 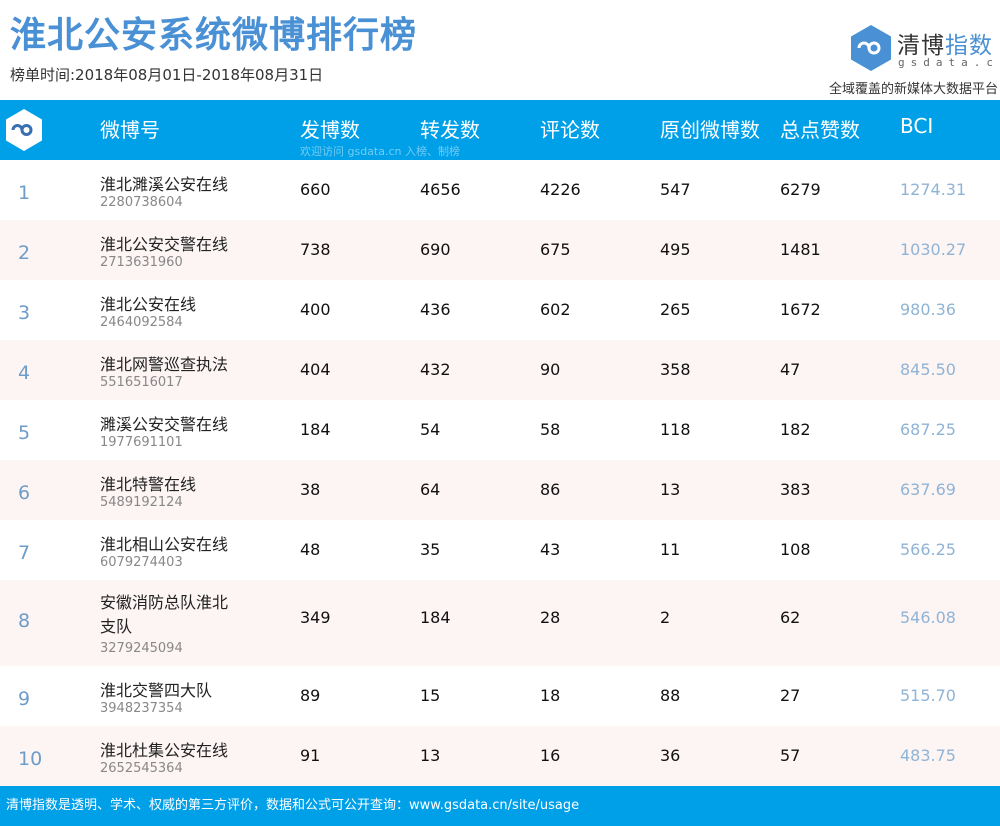 What do you see at coordinates (141, 202) in the screenshot?
I see `account-id: 2280738604` at bounding box center [141, 202].